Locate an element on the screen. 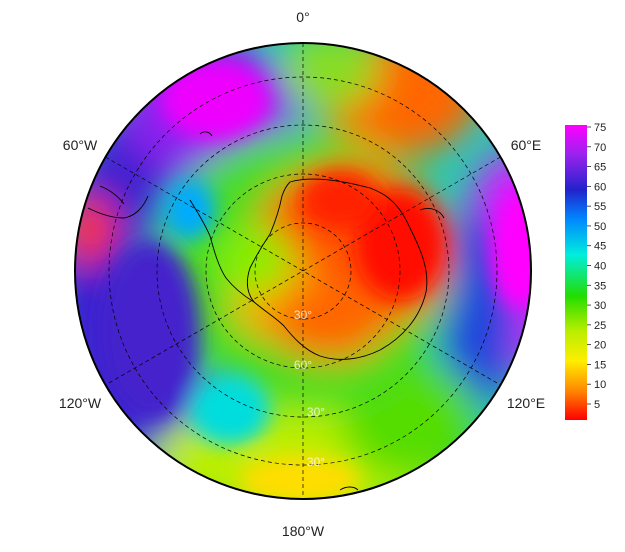 The width and height of the screenshot is (625, 552). colorbar-tick-label: 5 is located at coordinates (597, 405).